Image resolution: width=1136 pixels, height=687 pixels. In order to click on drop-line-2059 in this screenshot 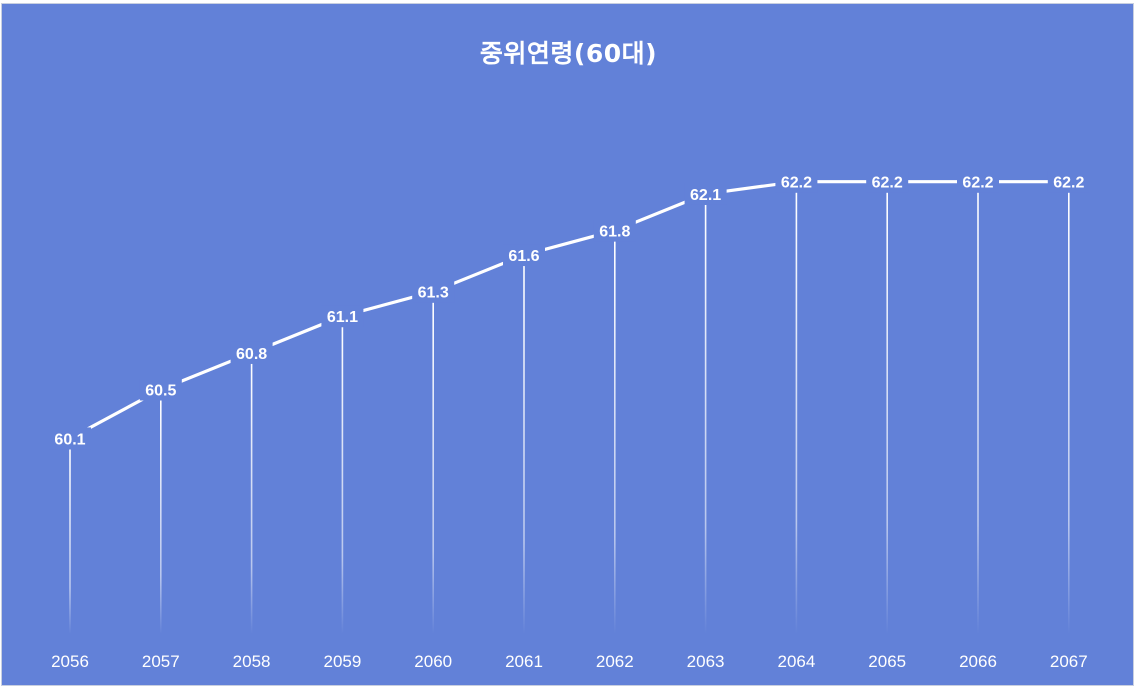, I will do `click(342, 480)`.